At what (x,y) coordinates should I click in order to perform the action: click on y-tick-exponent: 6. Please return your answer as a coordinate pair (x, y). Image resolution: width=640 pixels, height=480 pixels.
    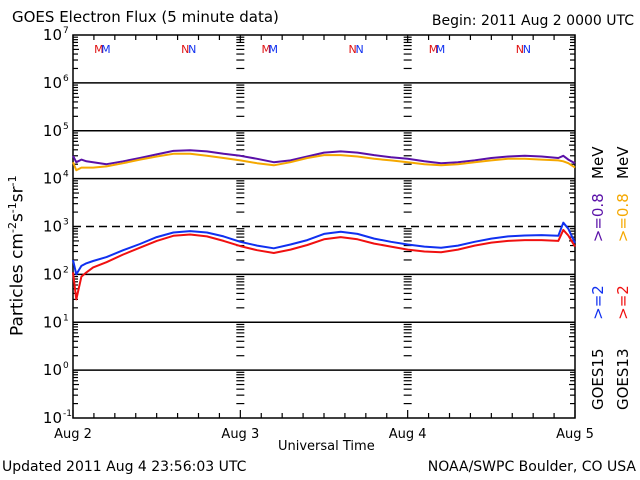
    Looking at the image, I should click on (66, 79).